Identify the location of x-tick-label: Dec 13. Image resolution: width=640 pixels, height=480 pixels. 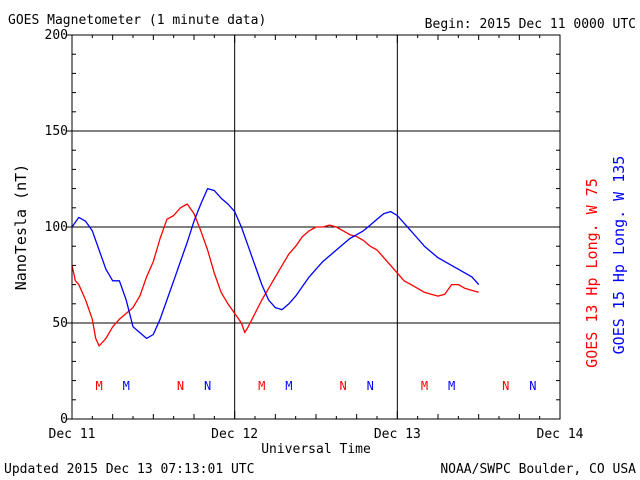
(397, 434).